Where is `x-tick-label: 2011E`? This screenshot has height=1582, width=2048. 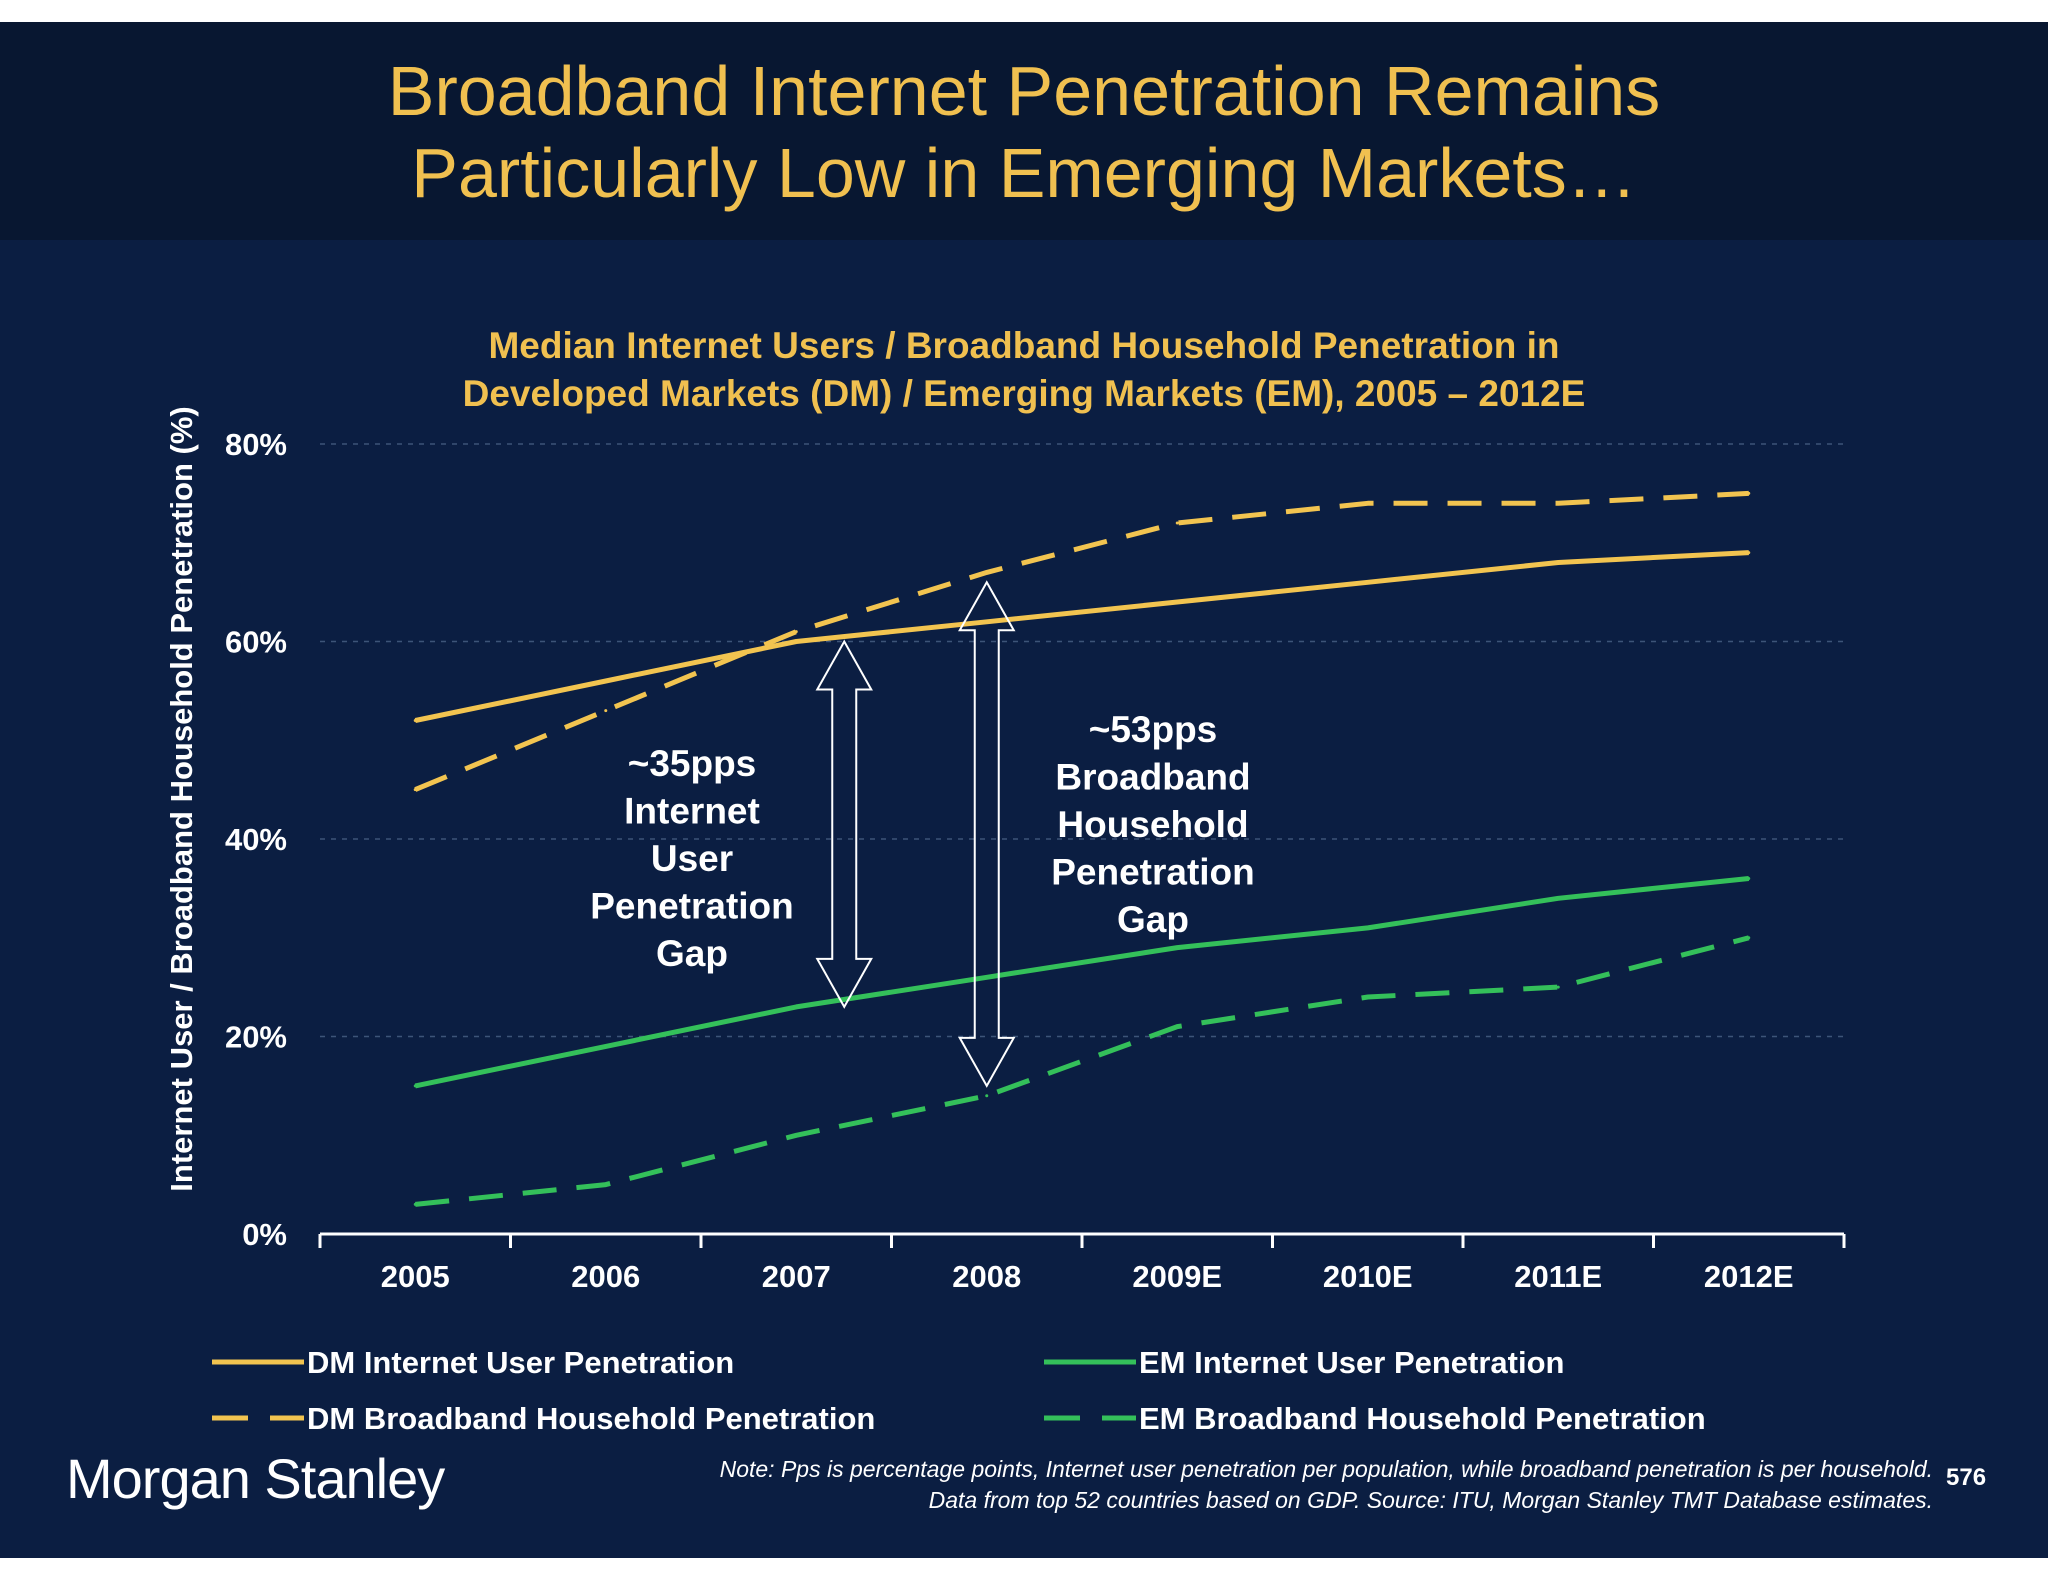
x-tick-label: 2011E is located at coordinates (1558, 1276).